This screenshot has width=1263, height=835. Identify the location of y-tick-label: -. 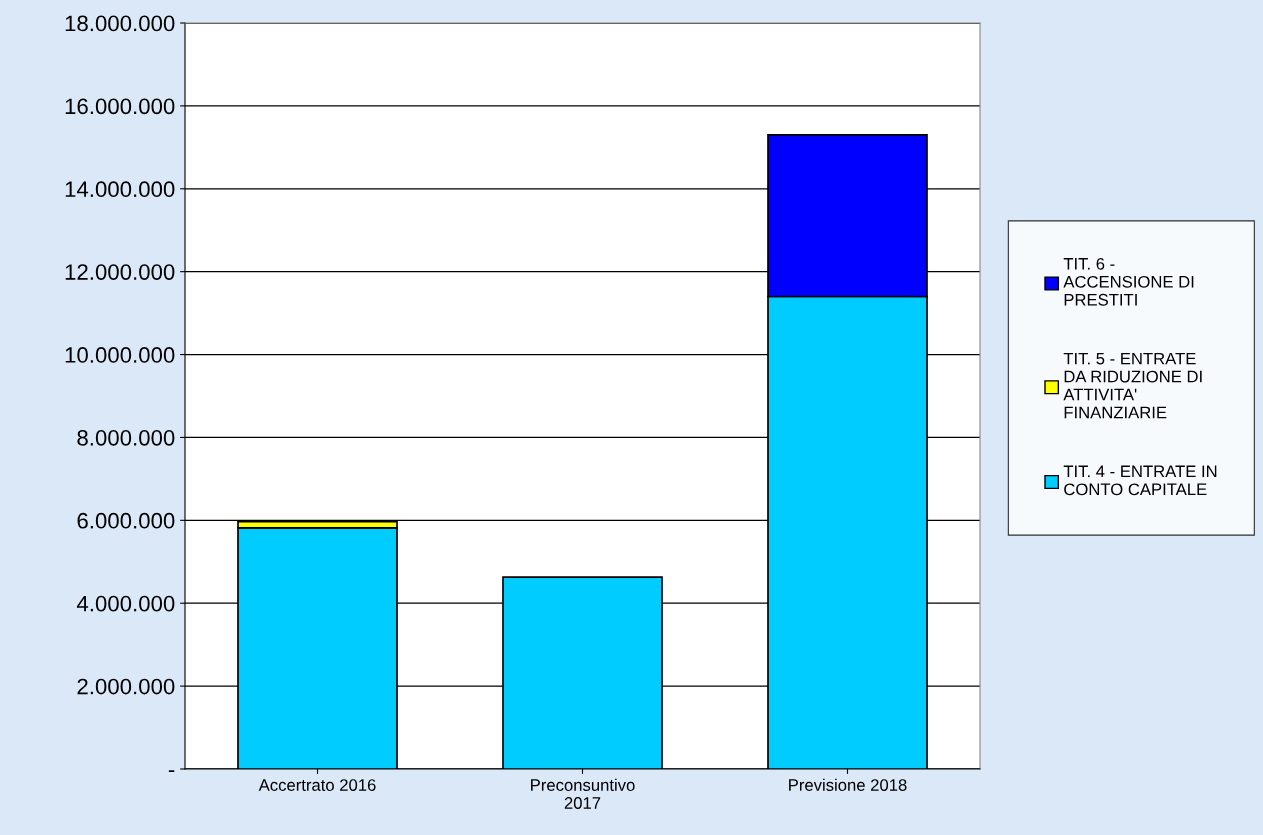
(171, 771).